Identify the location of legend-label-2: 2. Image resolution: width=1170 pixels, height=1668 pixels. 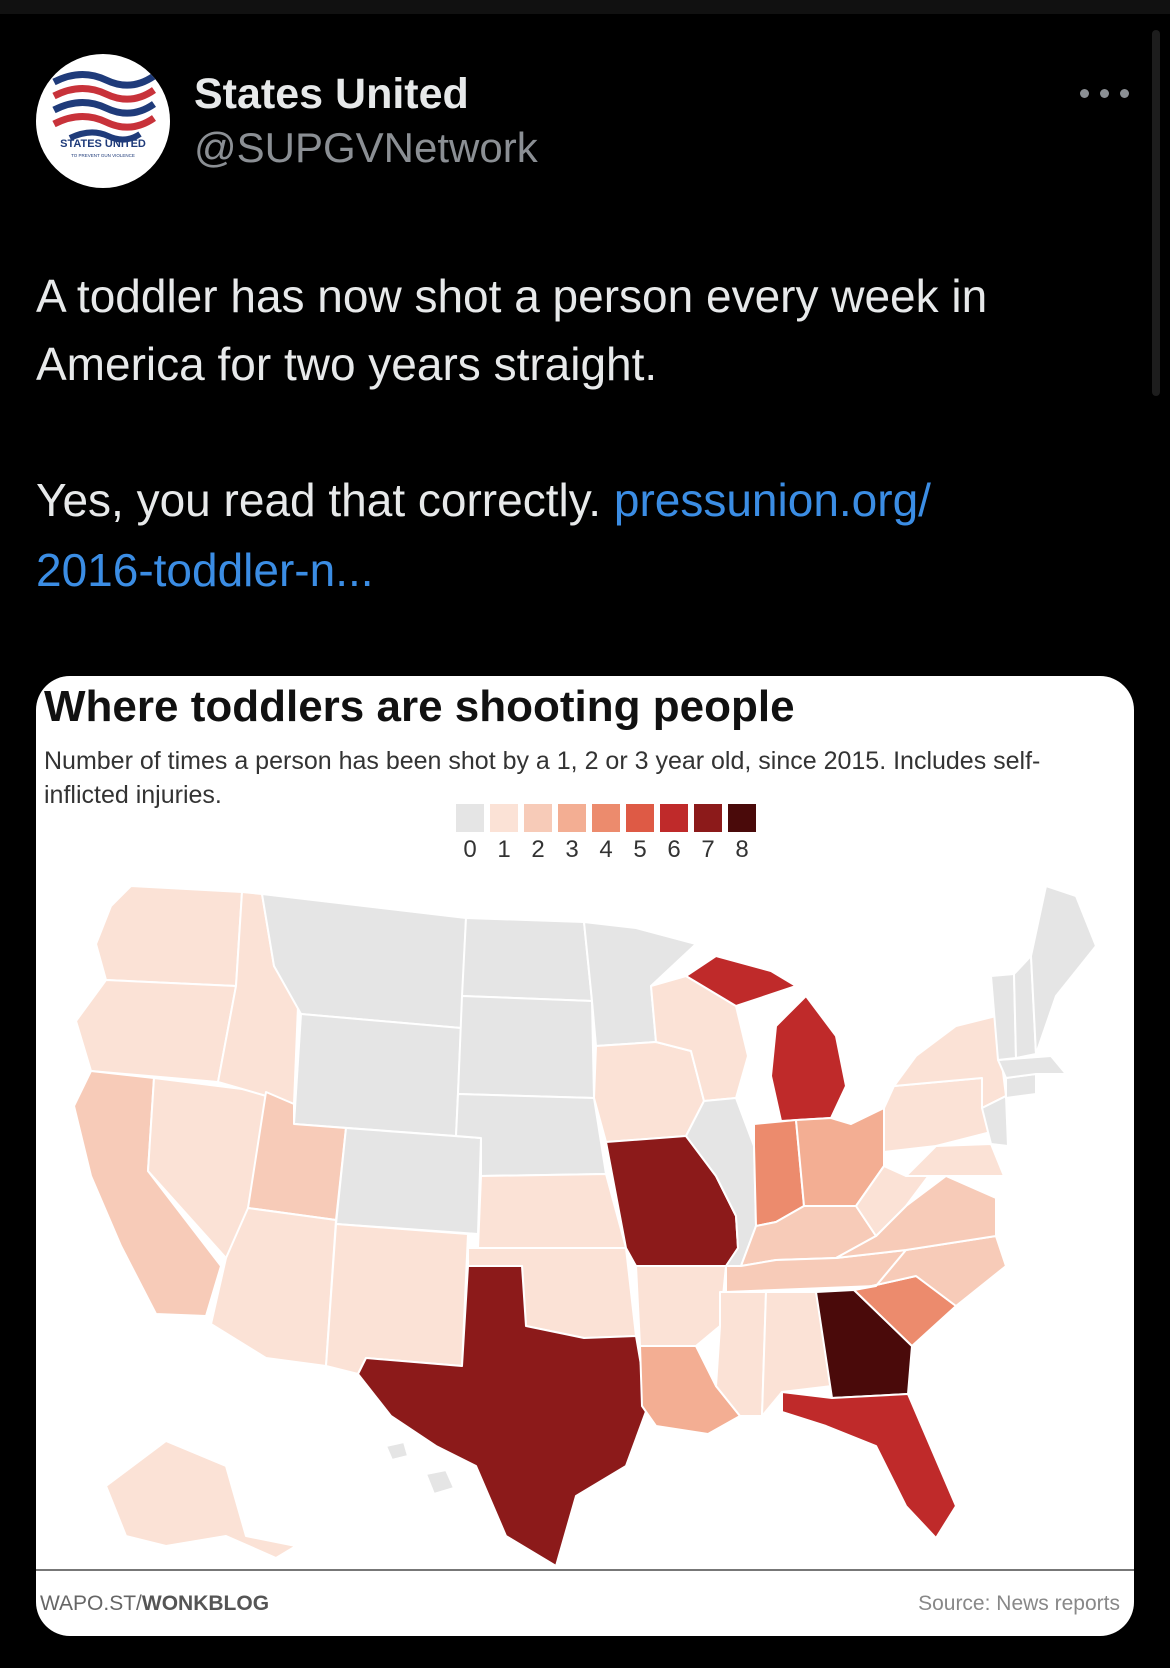
(538, 849).